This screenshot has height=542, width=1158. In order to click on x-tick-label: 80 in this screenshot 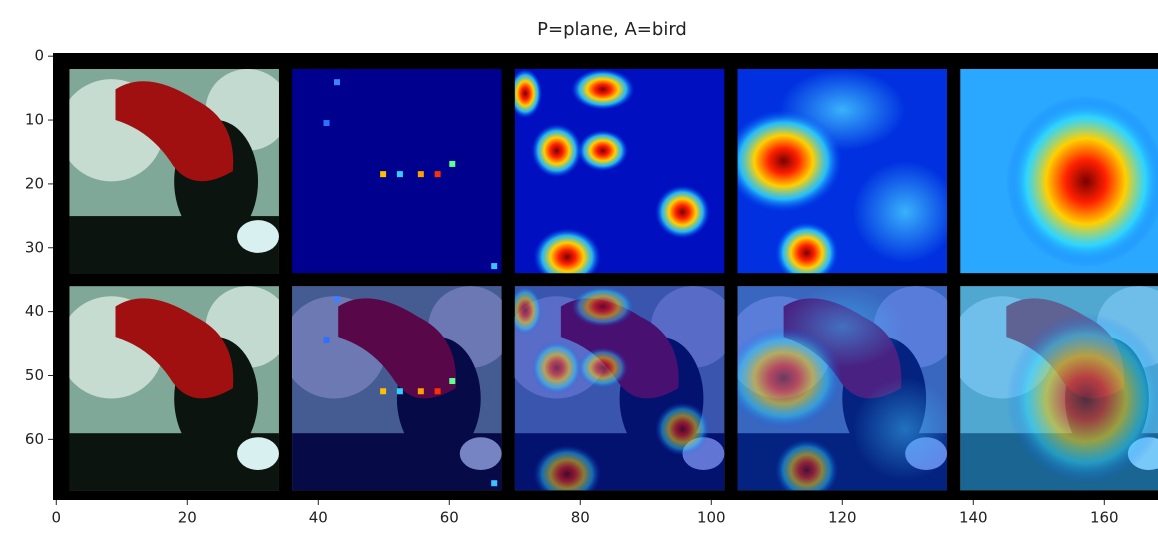, I will do `click(580, 518)`.